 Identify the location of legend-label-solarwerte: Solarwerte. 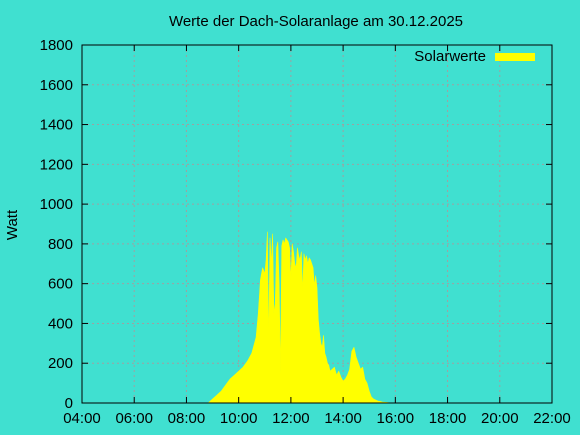
(450, 56).